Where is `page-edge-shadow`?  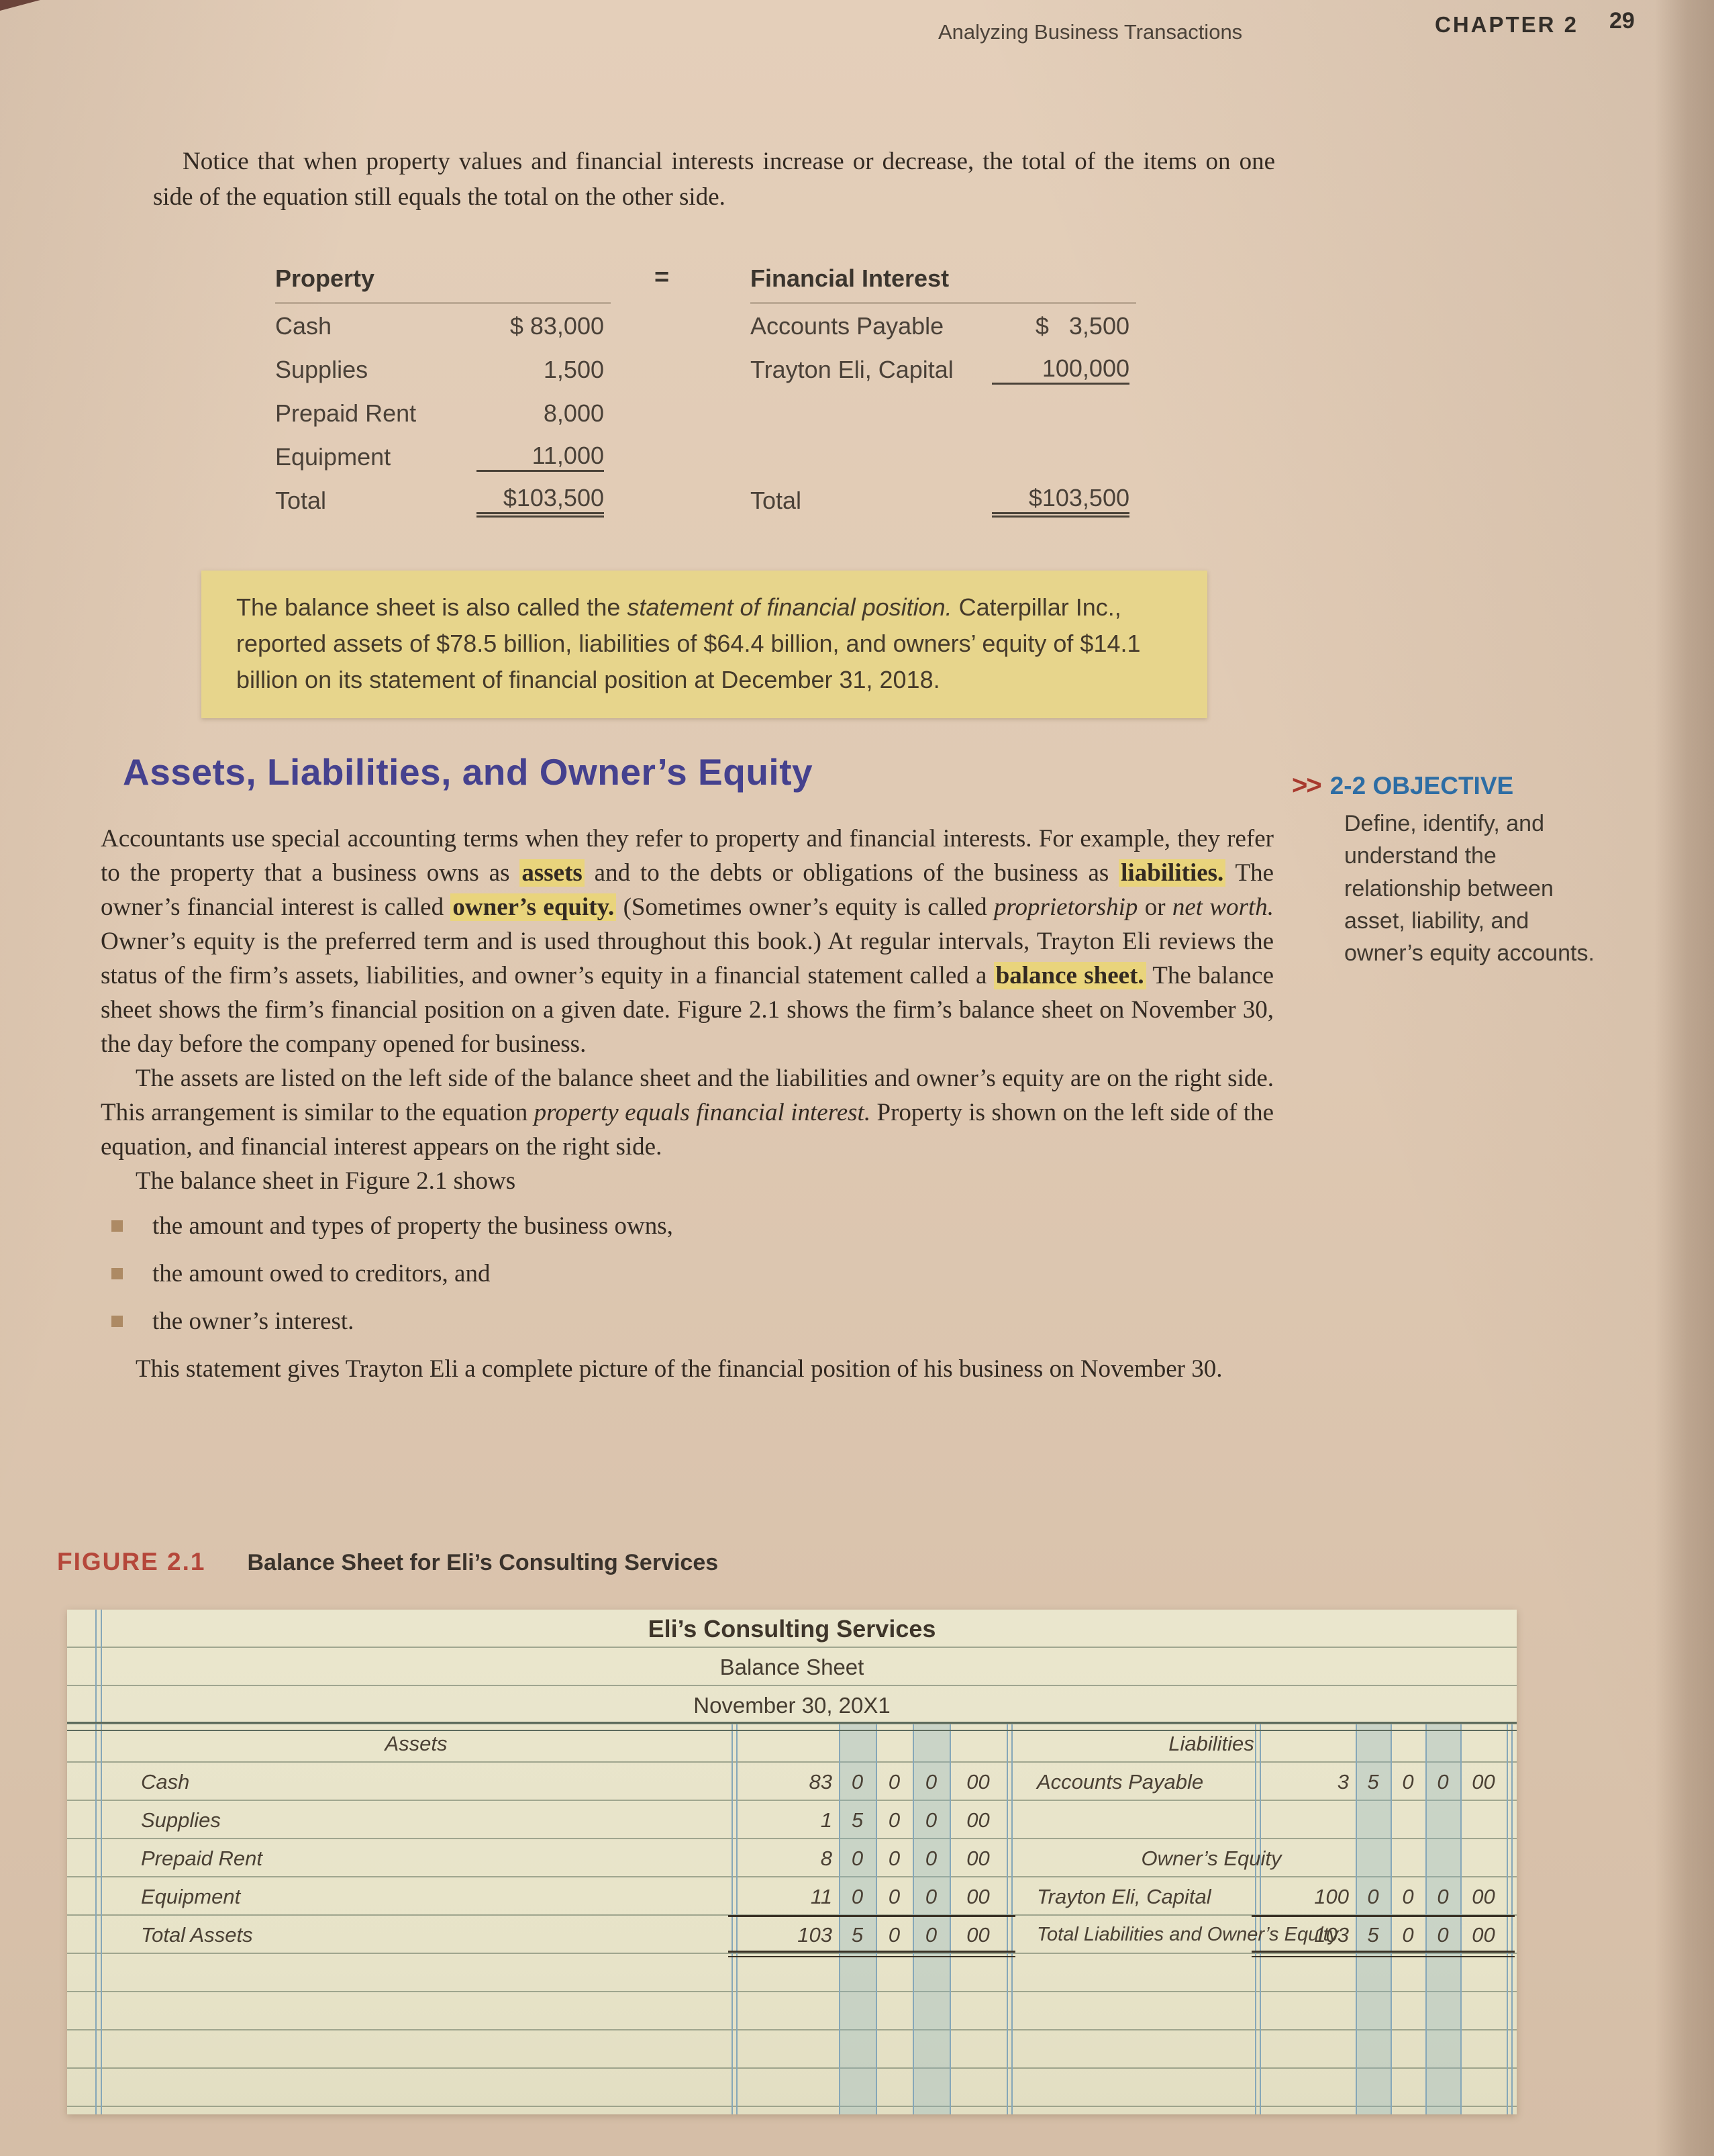 page-edge-shadow is located at coordinates (1684, 1078).